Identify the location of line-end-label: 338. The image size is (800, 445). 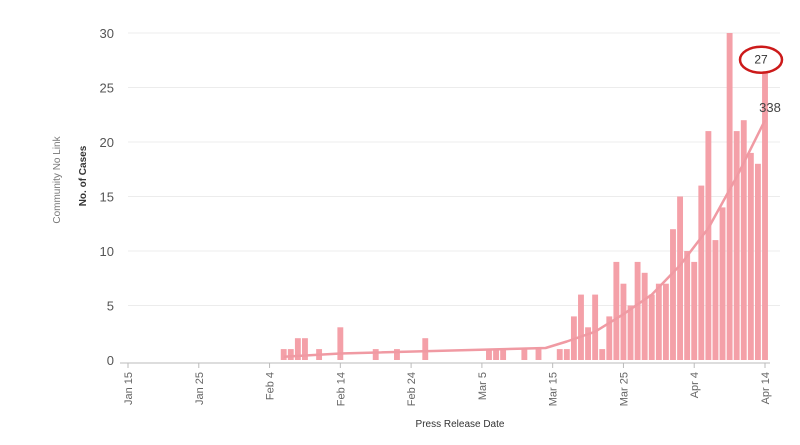
(770, 107).